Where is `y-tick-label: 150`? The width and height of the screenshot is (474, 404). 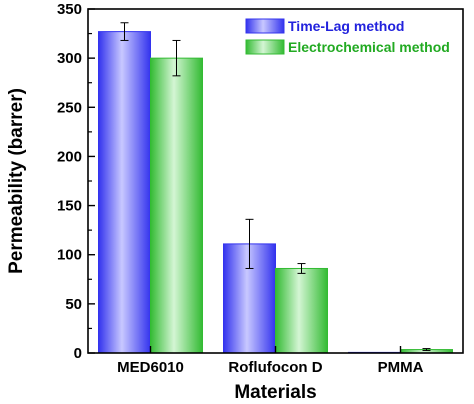 y-tick-label: 150 is located at coordinates (69, 206).